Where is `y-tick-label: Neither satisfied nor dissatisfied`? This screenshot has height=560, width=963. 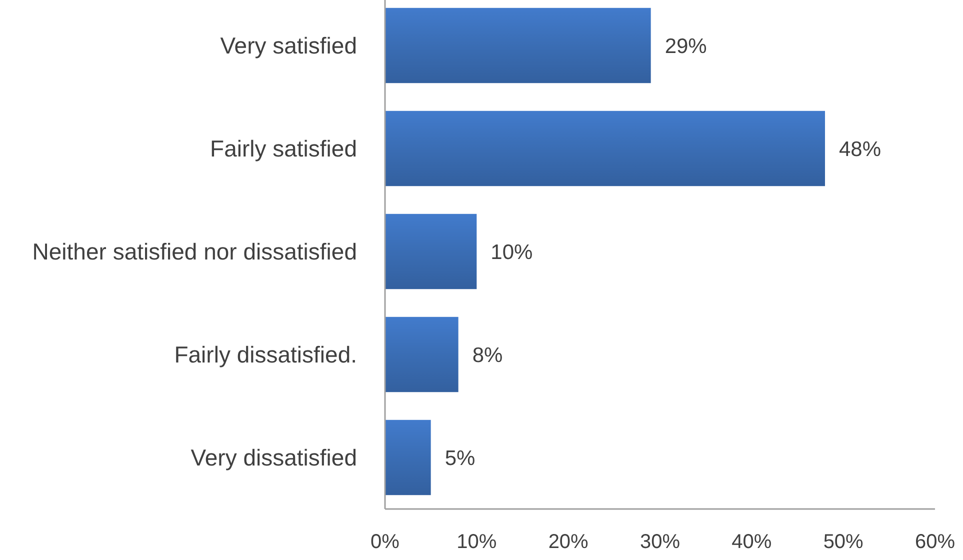 y-tick-label: Neither satisfied nor dissatisfied is located at coordinates (194, 251).